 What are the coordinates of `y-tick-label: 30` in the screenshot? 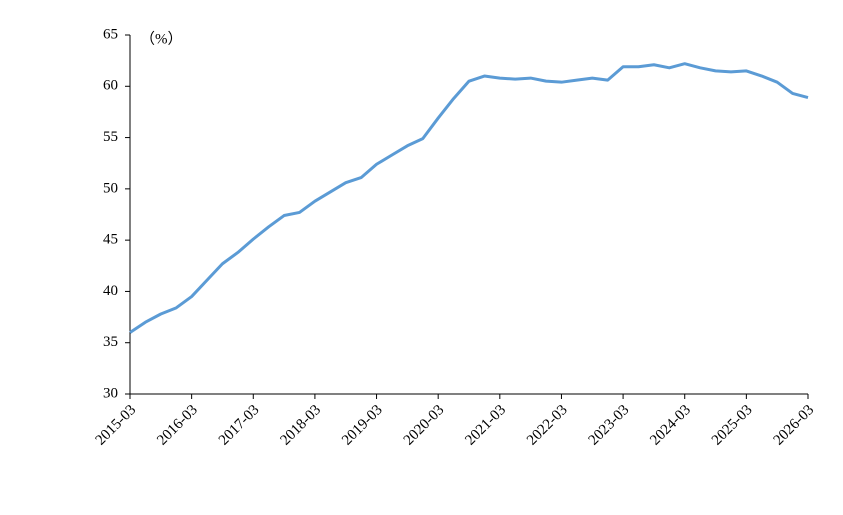 It's located at (110, 393).